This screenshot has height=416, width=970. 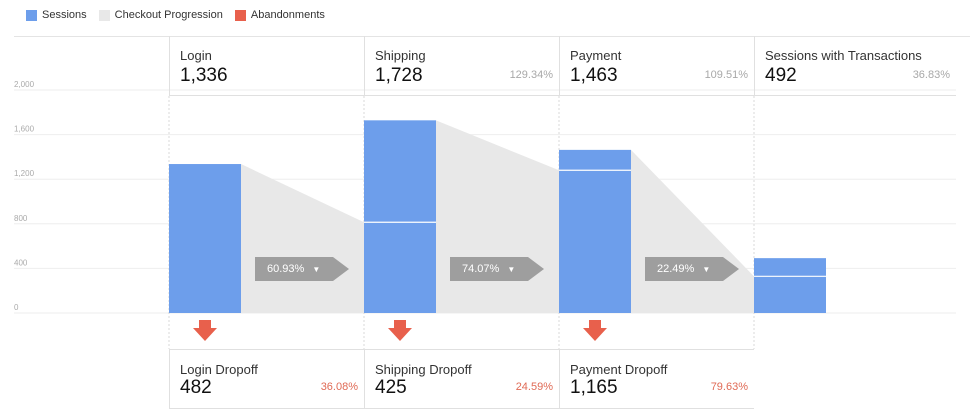 What do you see at coordinates (339, 387) in the screenshot?
I see `dropoff-percent: 36.08%` at bounding box center [339, 387].